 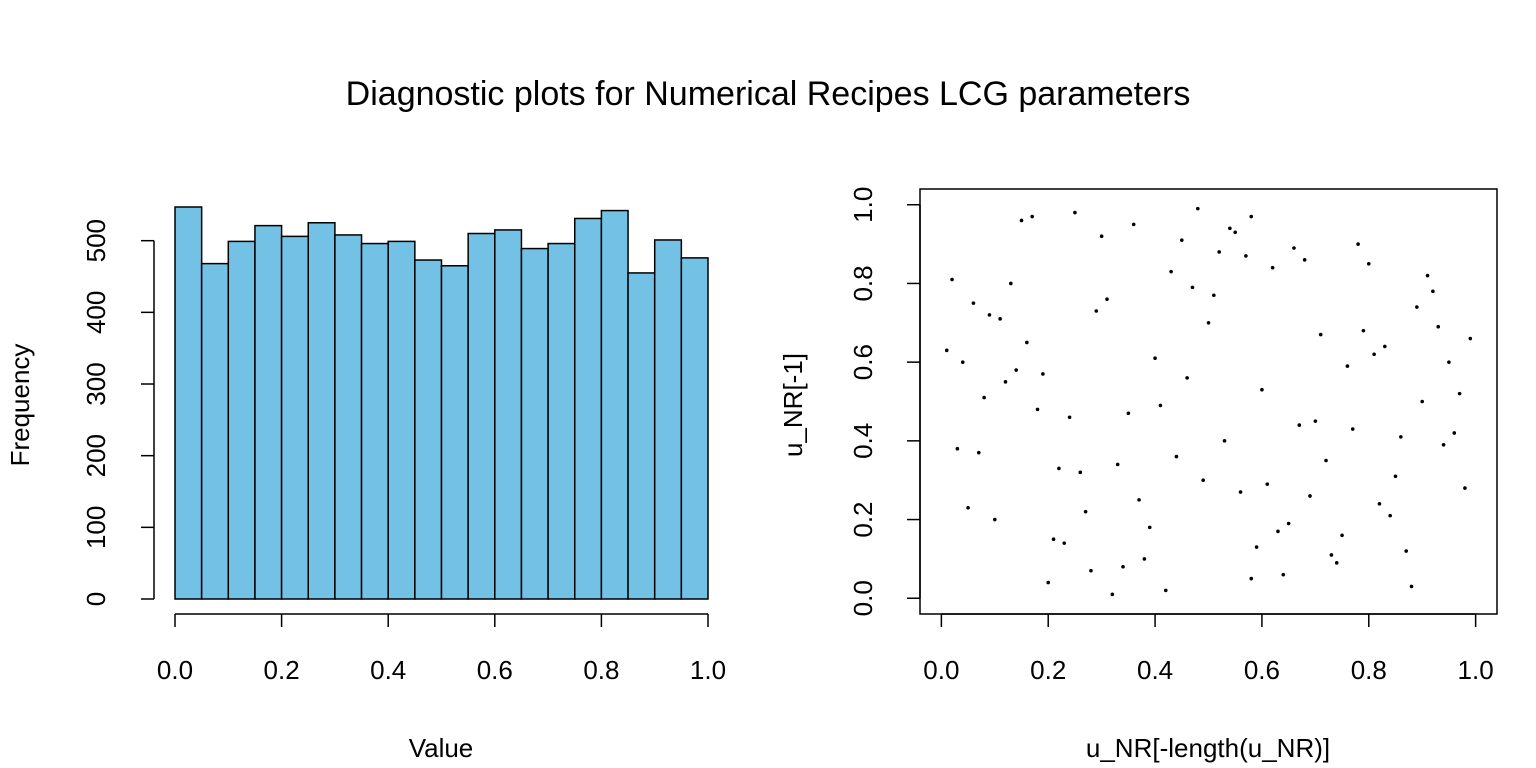 I want to click on y-axis-label: u_NR[-1], so click(x=793, y=405).